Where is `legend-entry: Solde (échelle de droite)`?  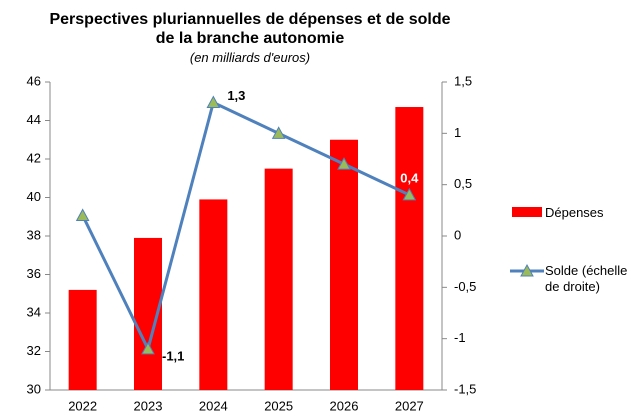
legend-entry: Solde (échelle de droite) is located at coordinates (586, 278).